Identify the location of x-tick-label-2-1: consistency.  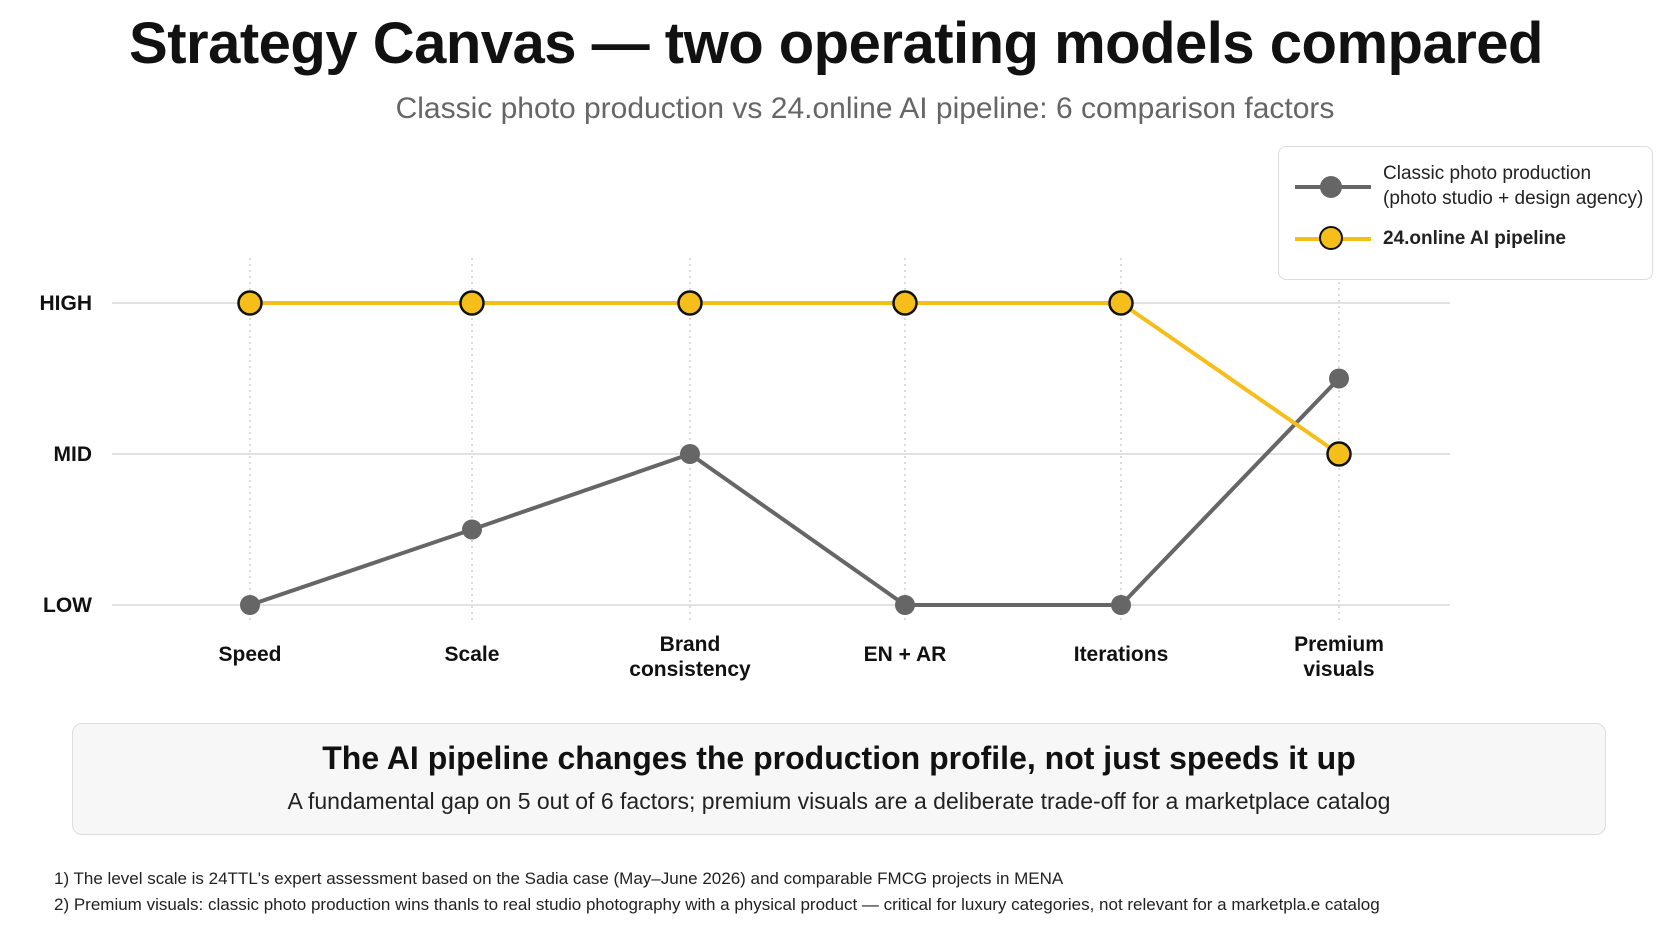
(690, 669).